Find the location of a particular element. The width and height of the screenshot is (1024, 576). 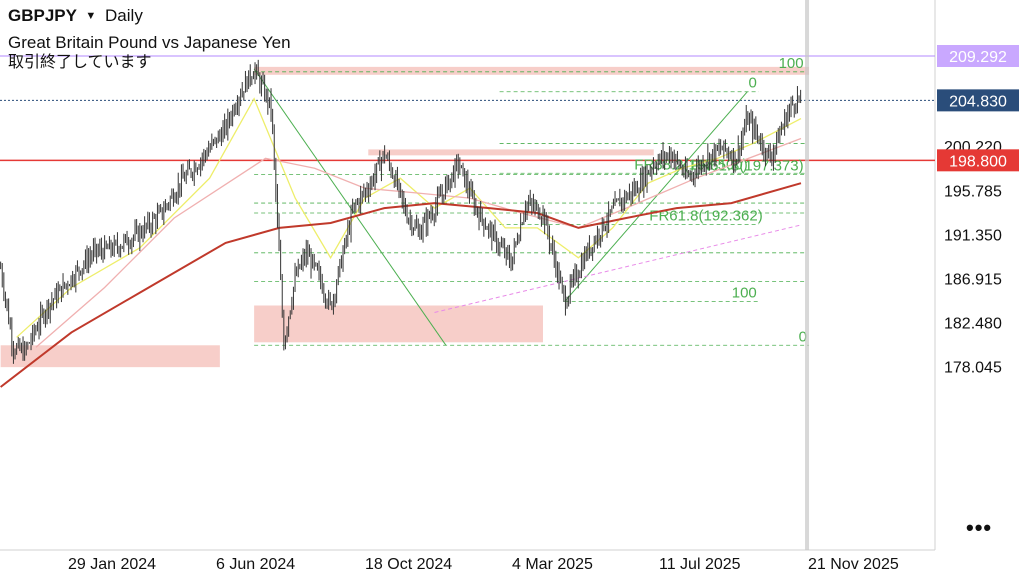

fib-label-0: 100 is located at coordinates (791, 63).